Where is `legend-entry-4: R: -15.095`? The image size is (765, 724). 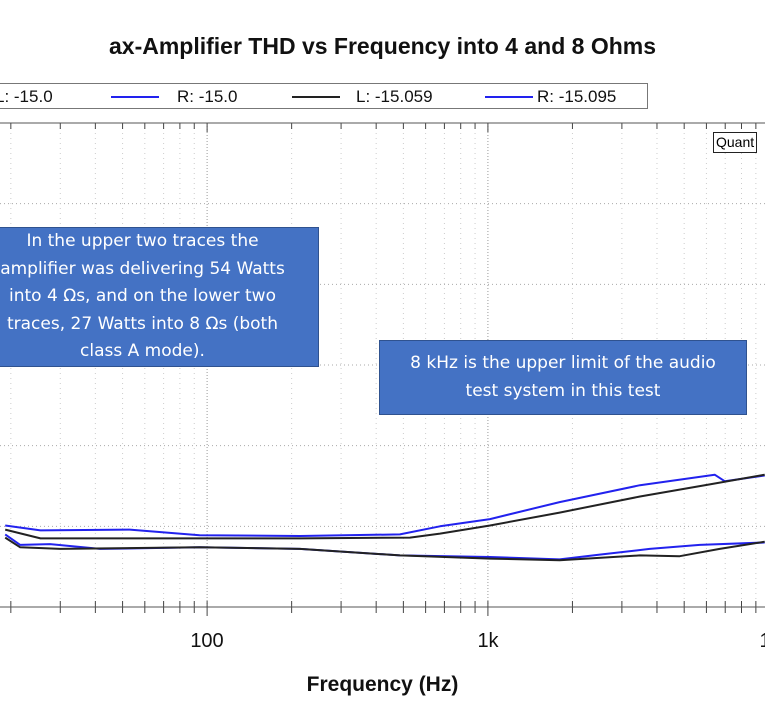 legend-entry-4: R: -15.095 is located at coordinates (577, 96).